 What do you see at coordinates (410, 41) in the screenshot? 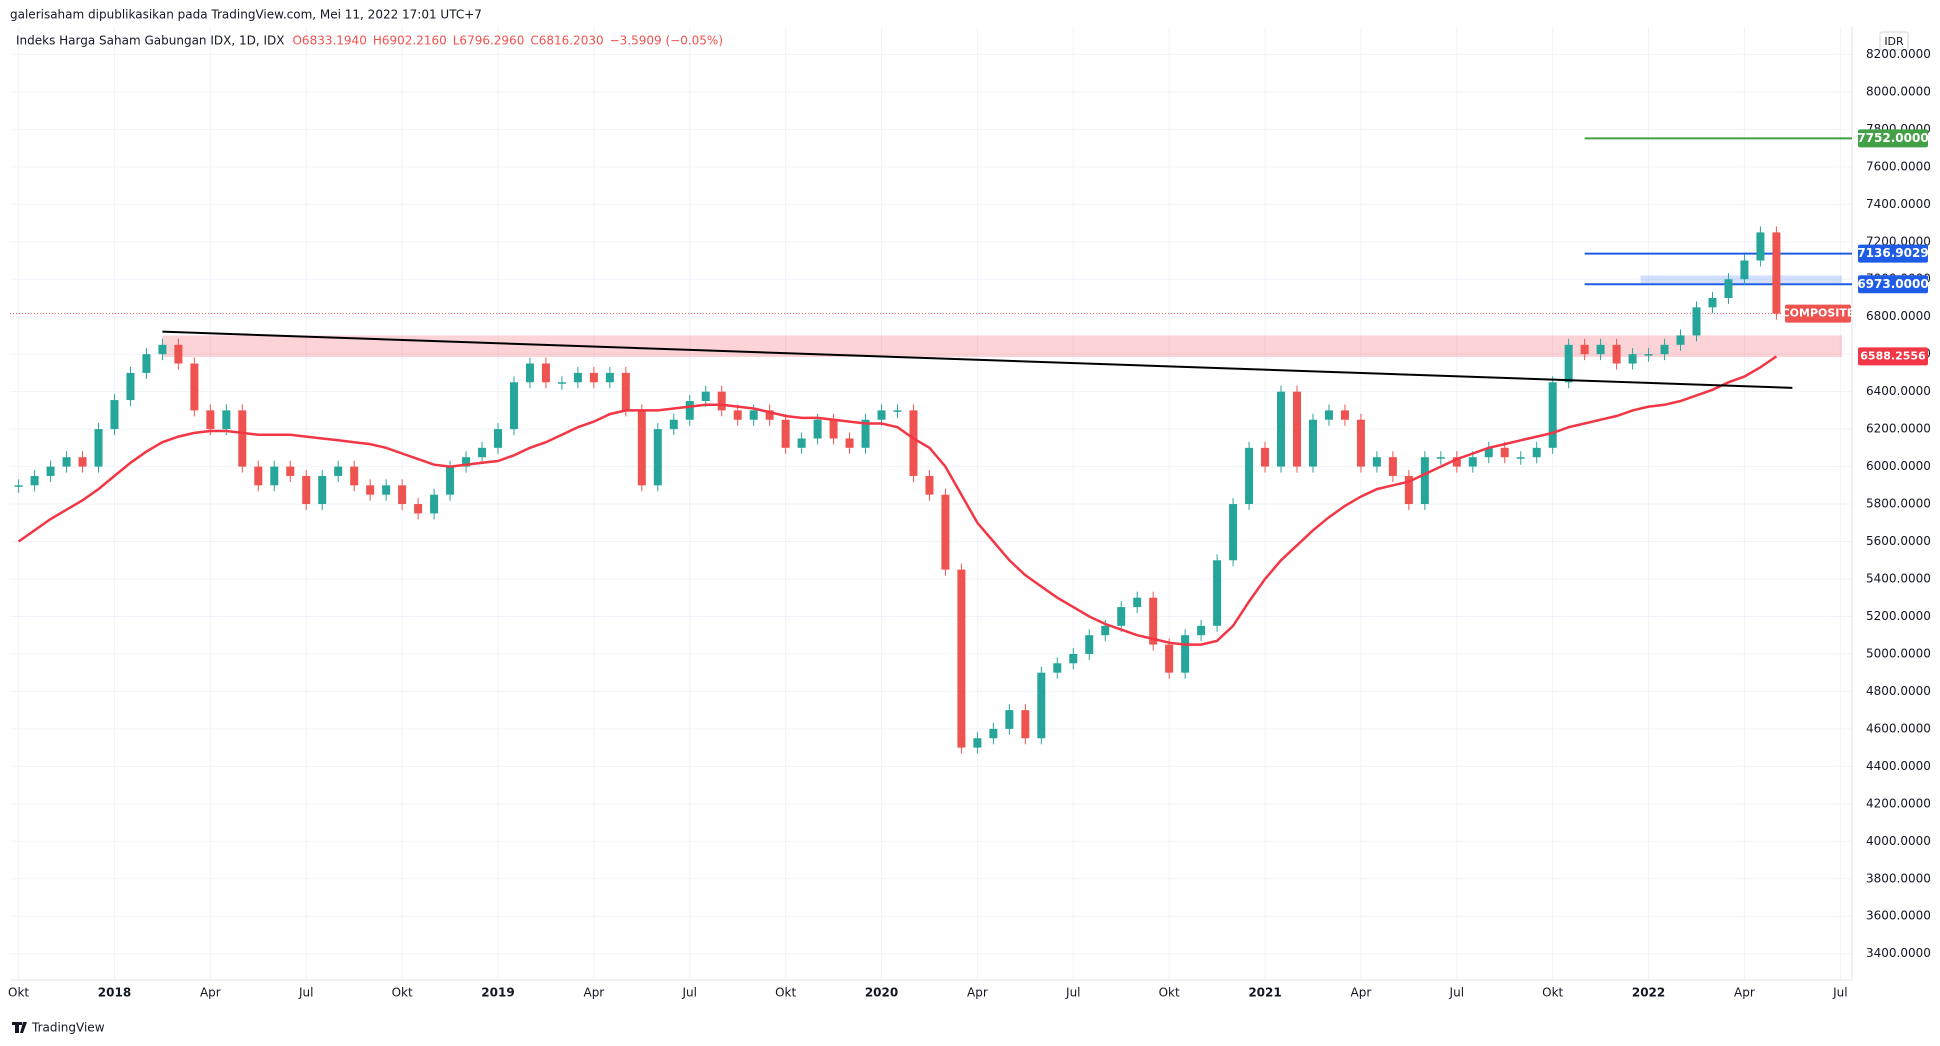
I see `ohlc-value: H6902.2160` at bounding box center [410, 41].